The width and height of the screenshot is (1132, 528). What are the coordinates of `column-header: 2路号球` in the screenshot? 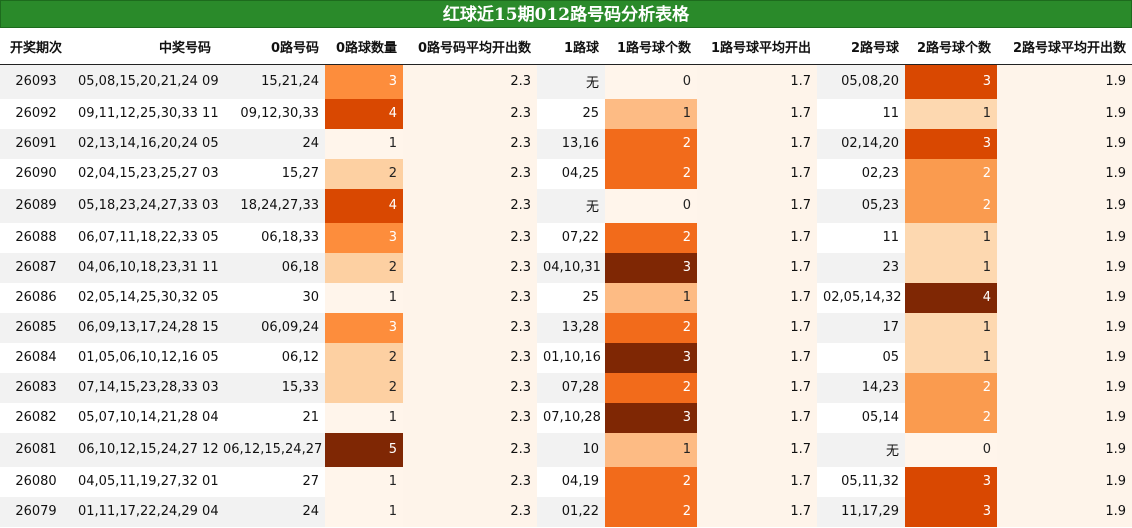 It's located at (861, 46).